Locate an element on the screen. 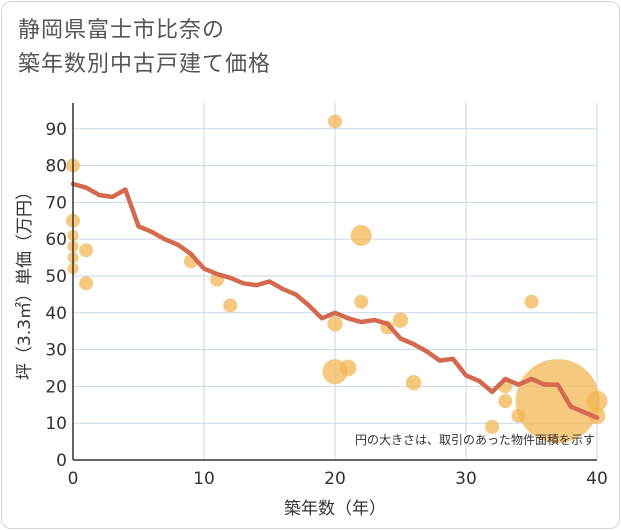 The width and height of the screenshot is (621, 530). chart-title-line2: 築年数別中古戸建て価格 is located at coordinates (145, 64).